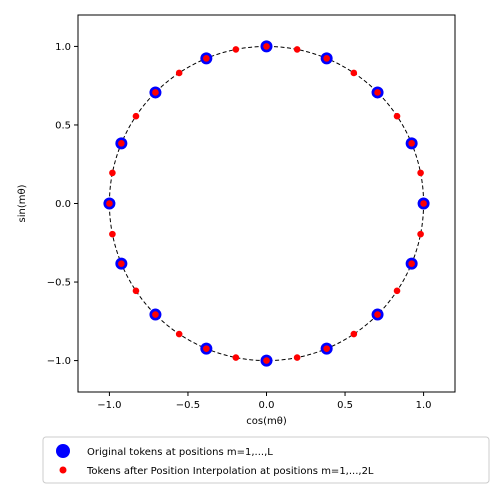  I want to click on y-tick-label: 0.0, so click(63, 204).